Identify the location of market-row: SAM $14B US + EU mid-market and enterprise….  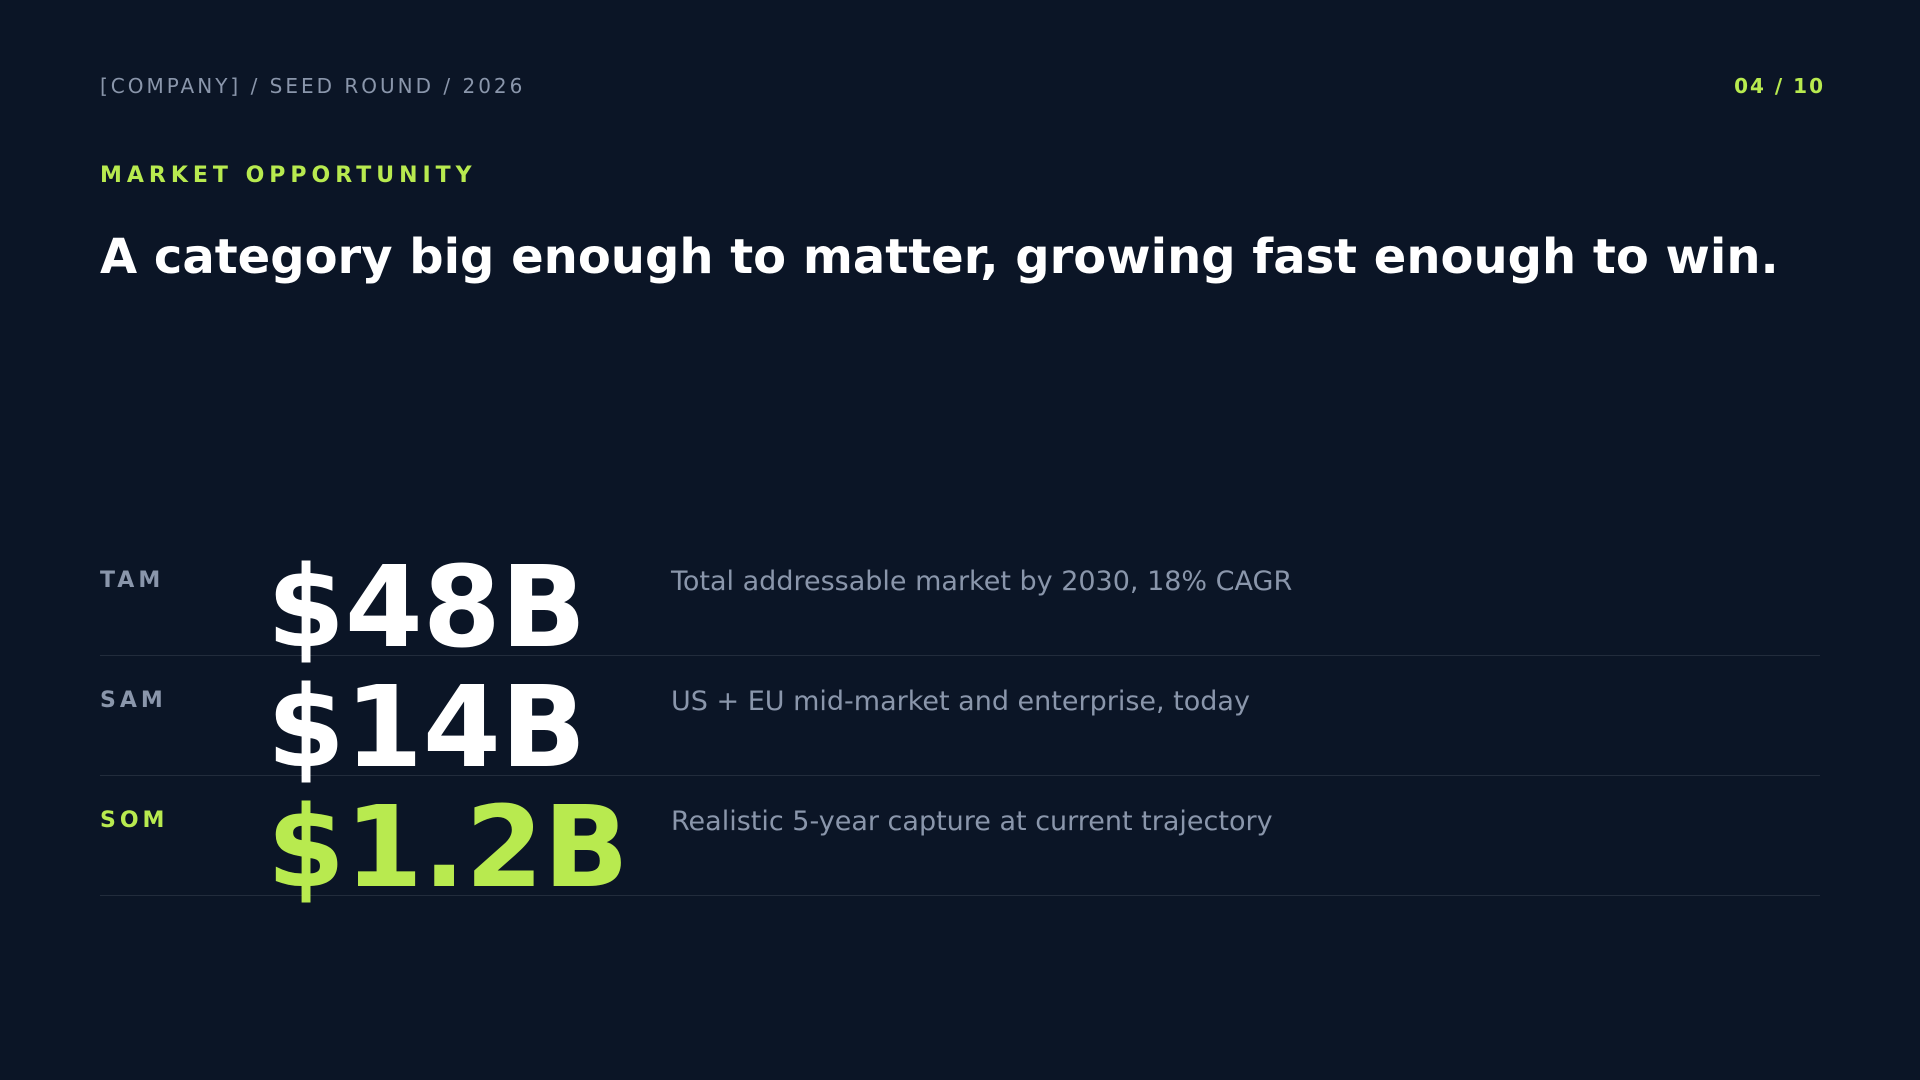
(960, 720).